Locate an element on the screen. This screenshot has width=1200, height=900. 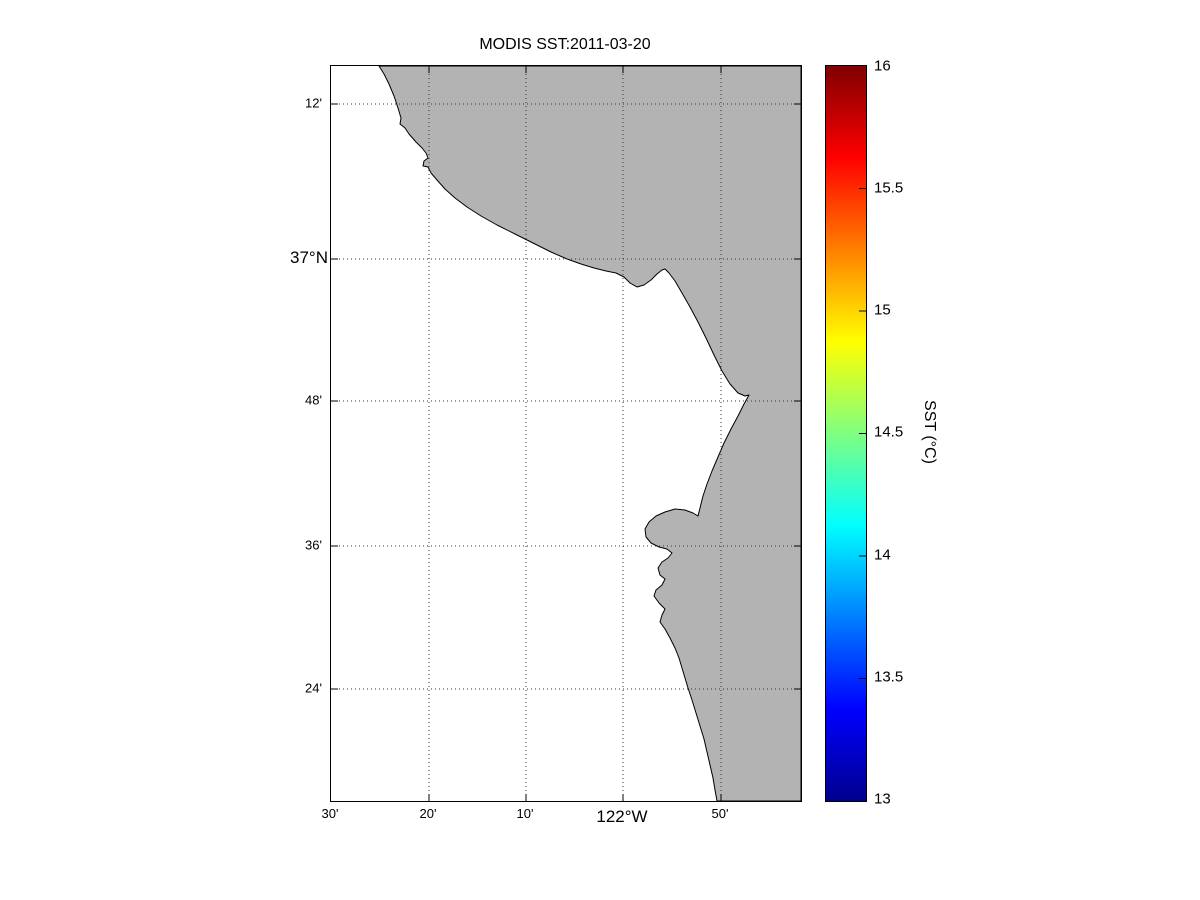
colorbar-tick-label: 13 is located at coordinates (882, 799).